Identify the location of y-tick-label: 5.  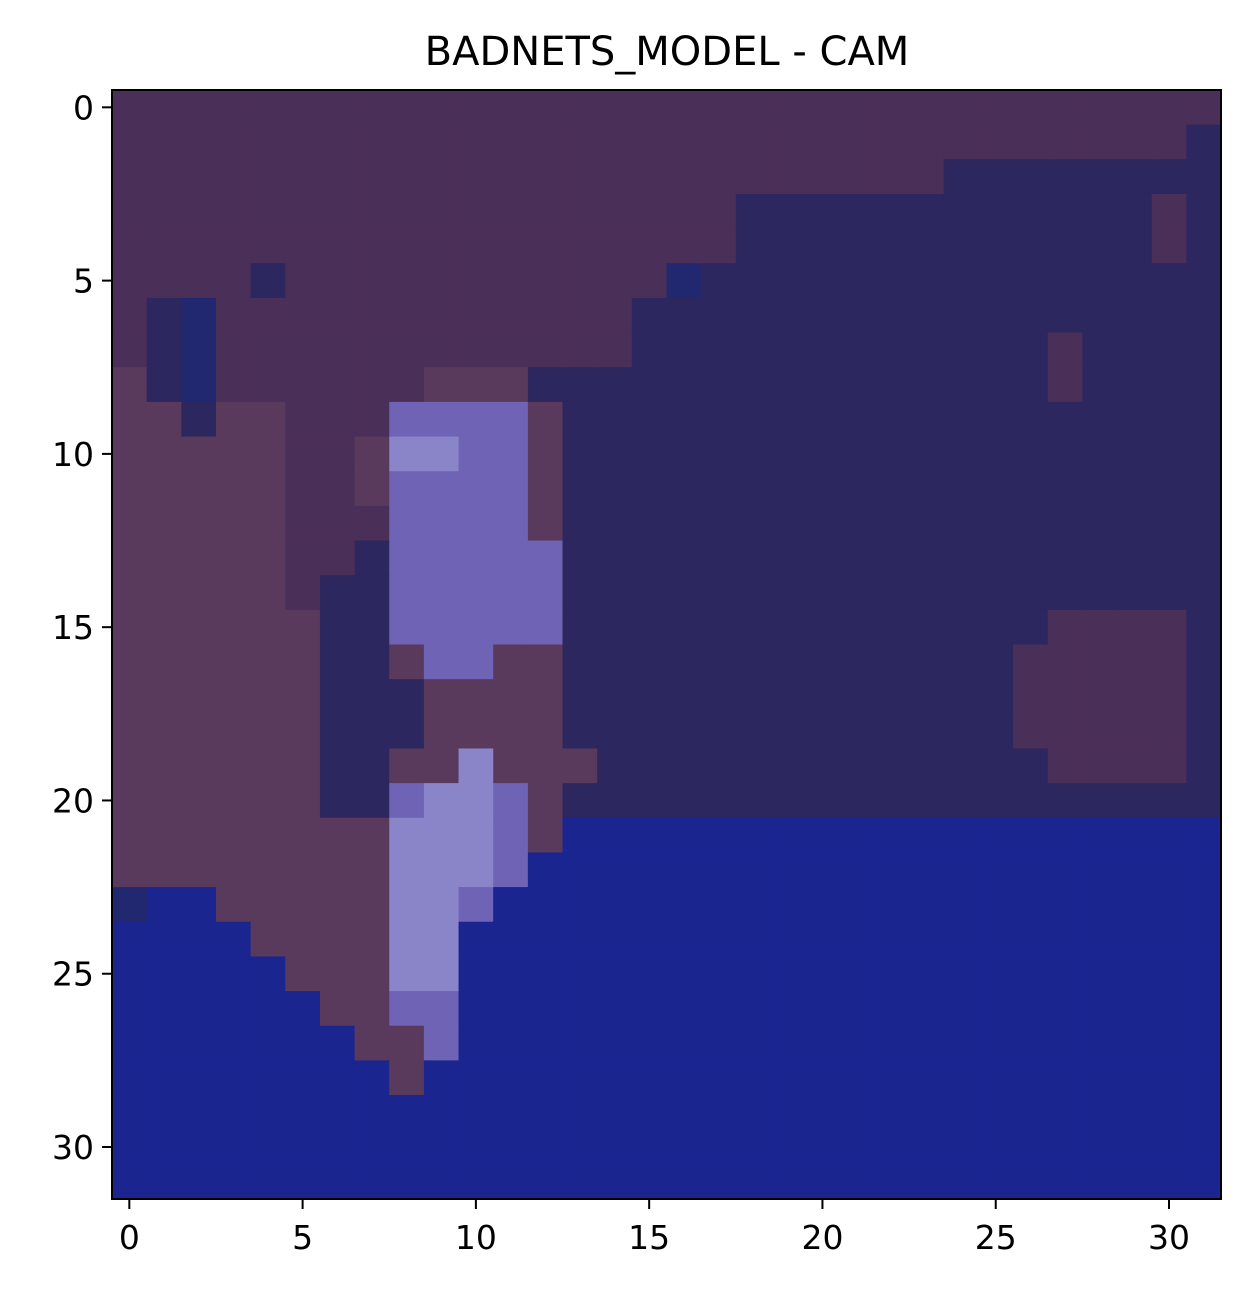
(83, 281).